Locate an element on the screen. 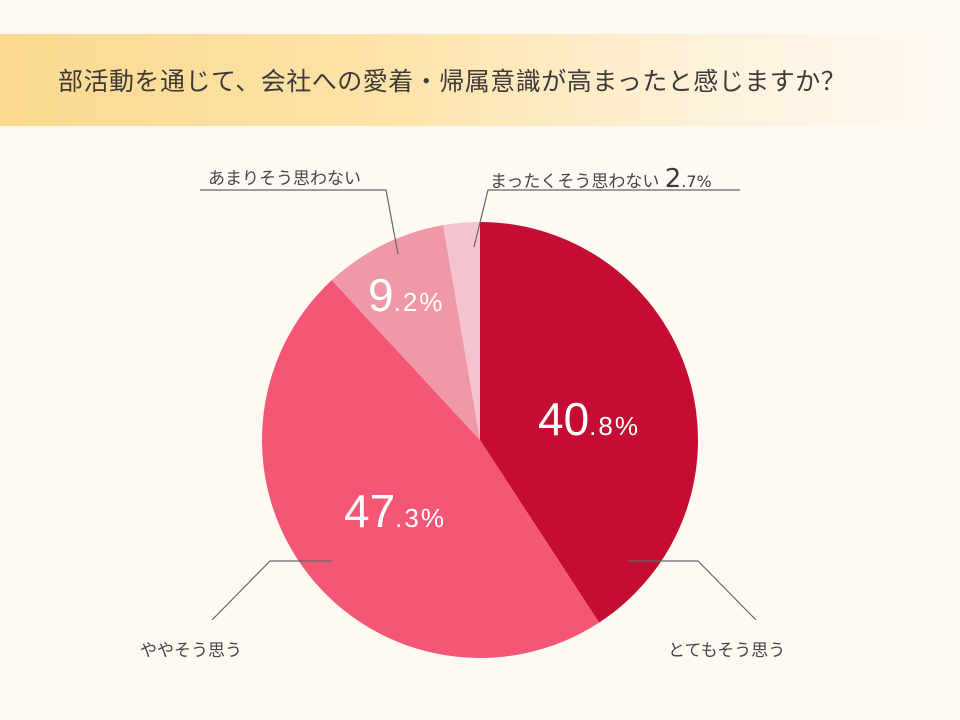  leader-line-not-at-all is located at coordinates (606, 218).